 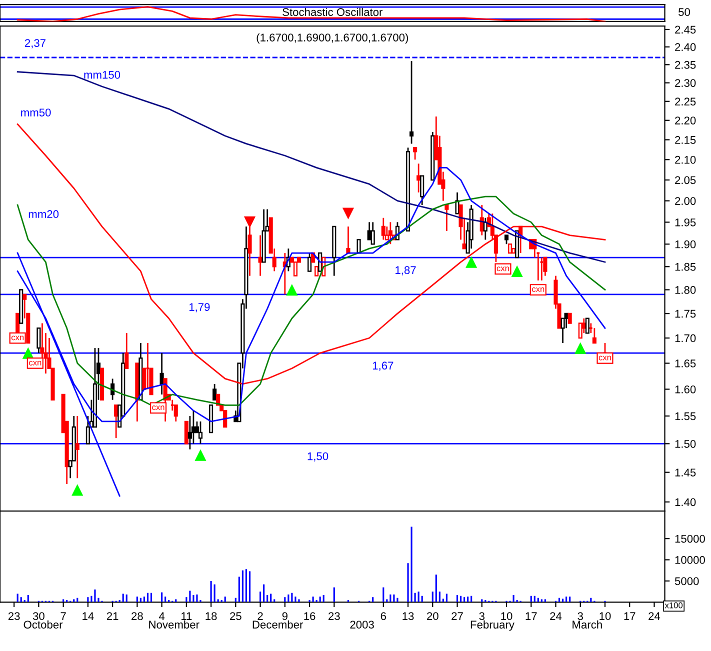 I want to click on x-tick-label: 13, so click(x=408, y=616).